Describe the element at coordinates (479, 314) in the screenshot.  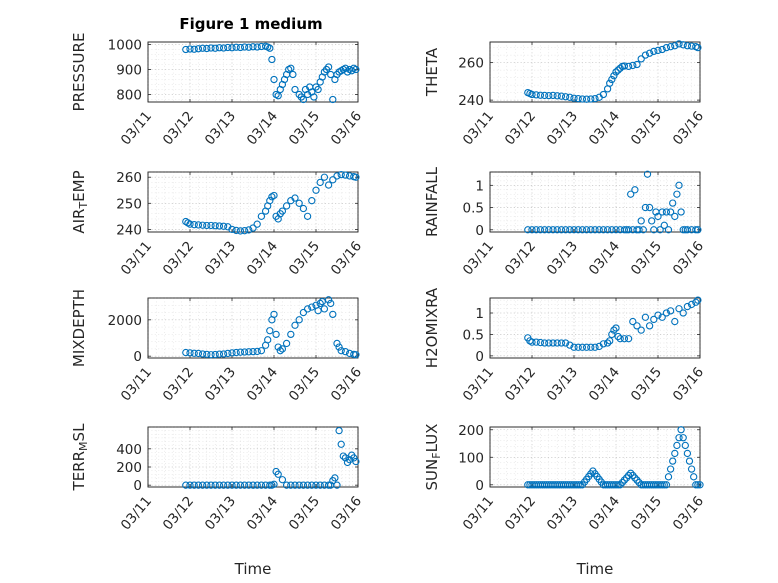
I see `y-tick-label: 1` at that location.